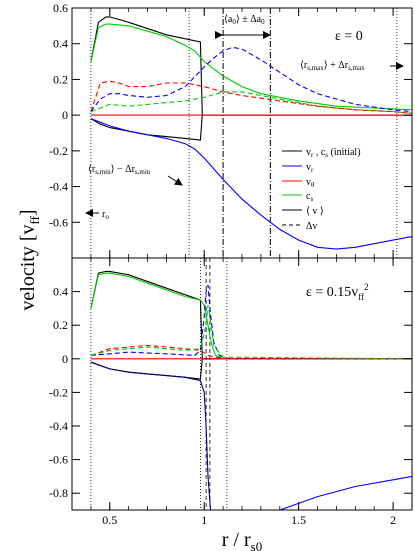 This screenshot has height=551, width=415. I want to click on bottom-ytick-label-4: -0.4, so click(58, 426).